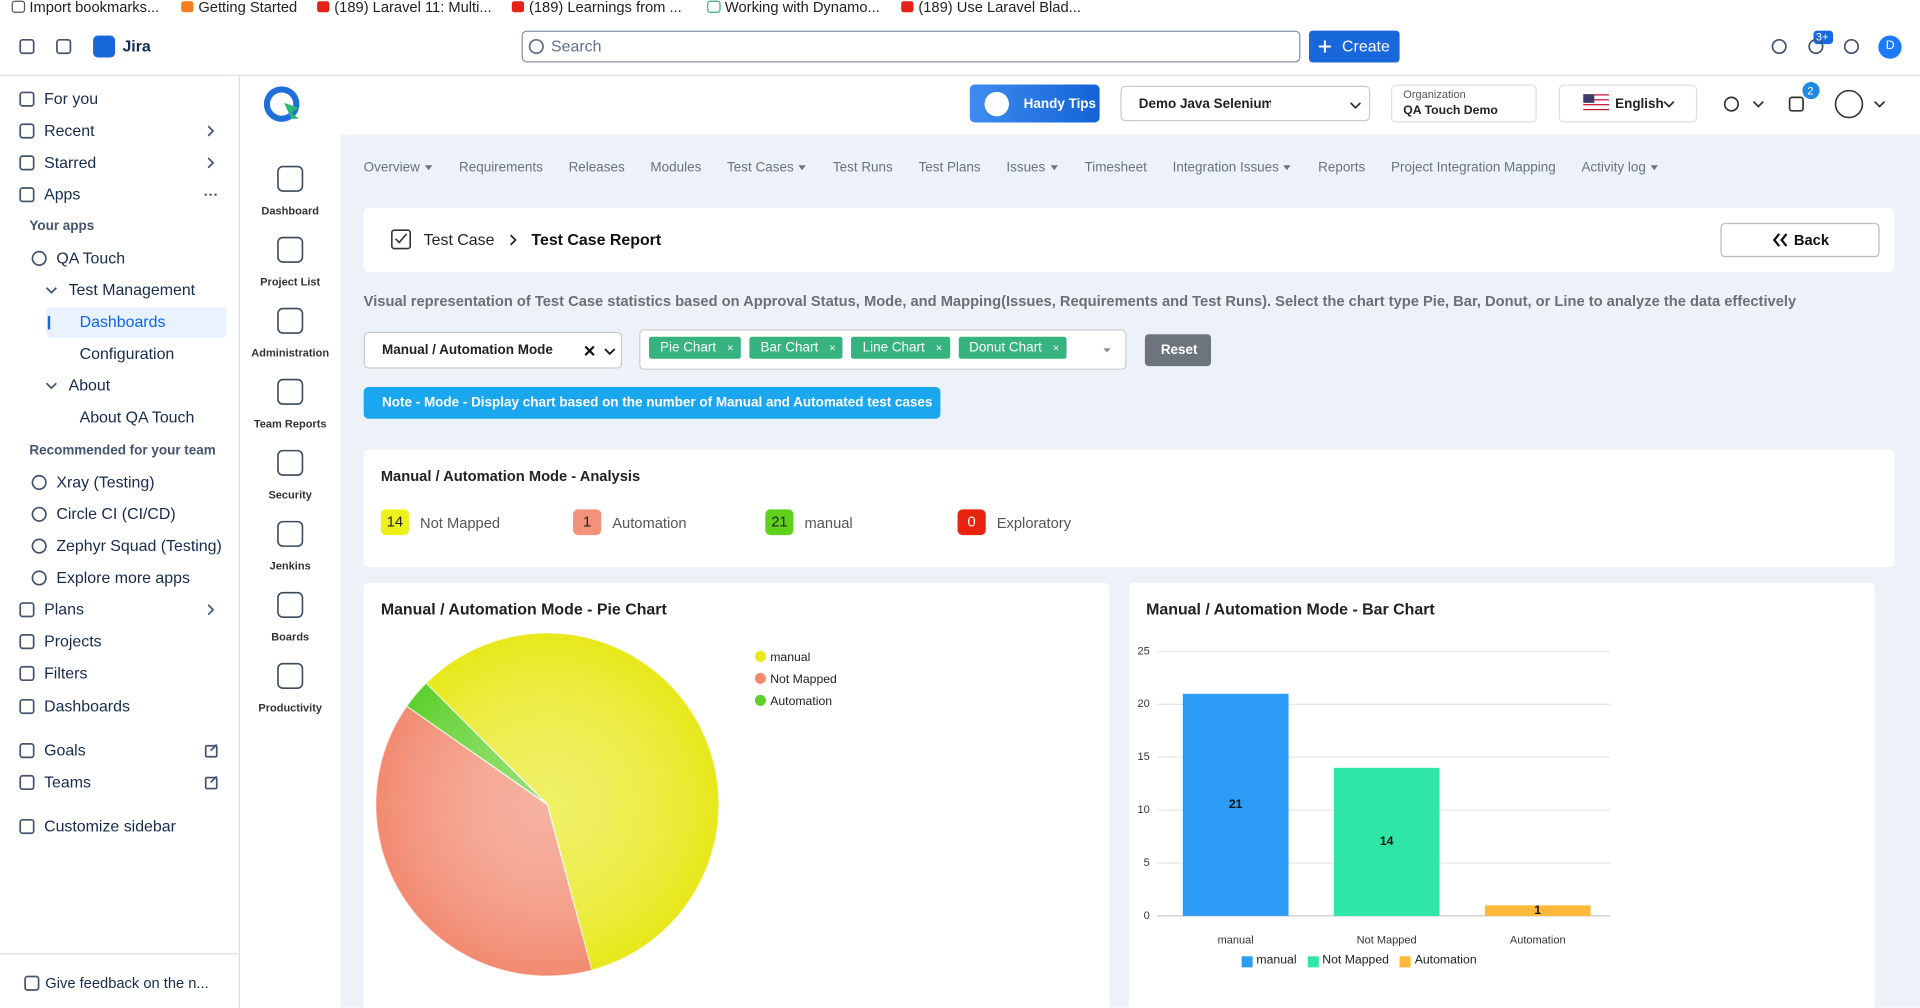 The image size is (1920, 1008). What do you see at coordinates (1822, 36) in the screenshot?
I see `help-badge-text: 3+` at bounding box center [1822, 36].